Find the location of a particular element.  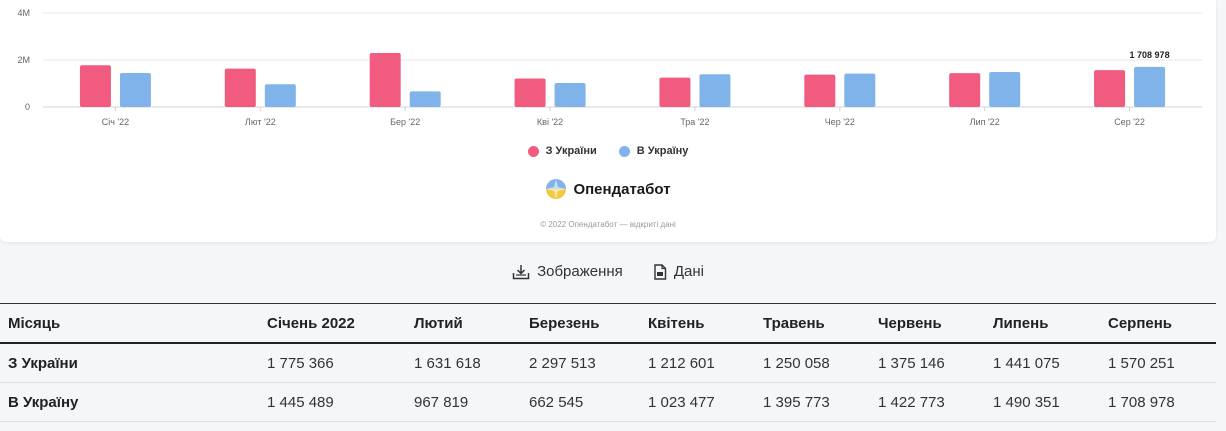

table-cell: 1 445 489 is located at coordinates (332, 402).